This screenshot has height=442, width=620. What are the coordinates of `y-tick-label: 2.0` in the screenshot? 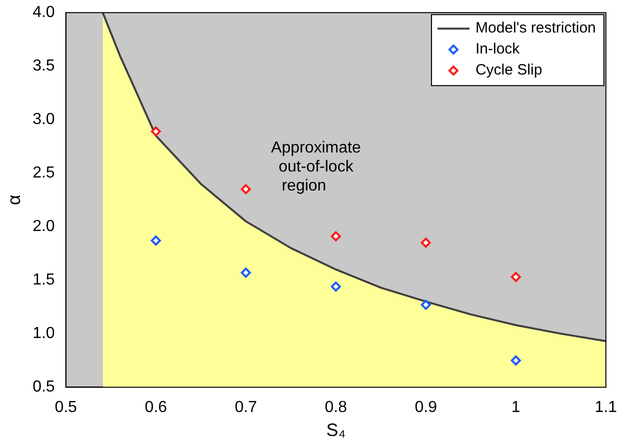 It's located at (43, 227).